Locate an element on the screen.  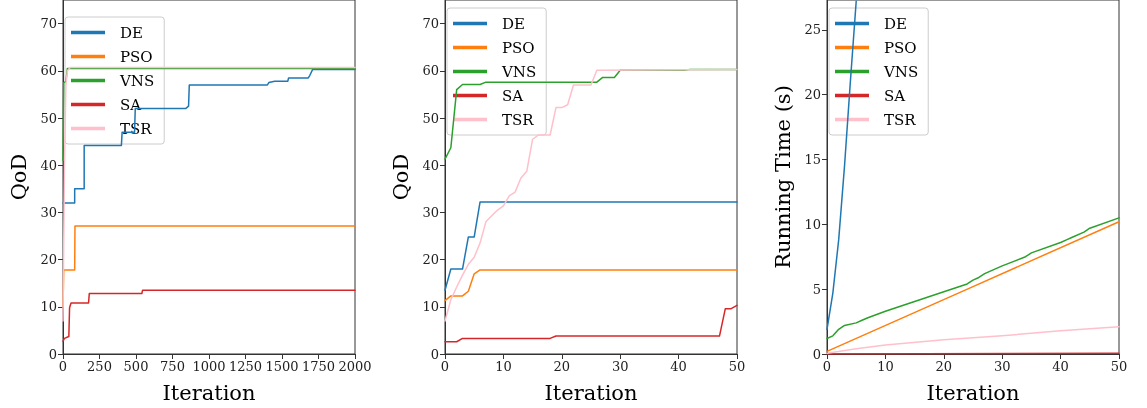
y-tick-label: 25 is located at coordinates (812, 30).